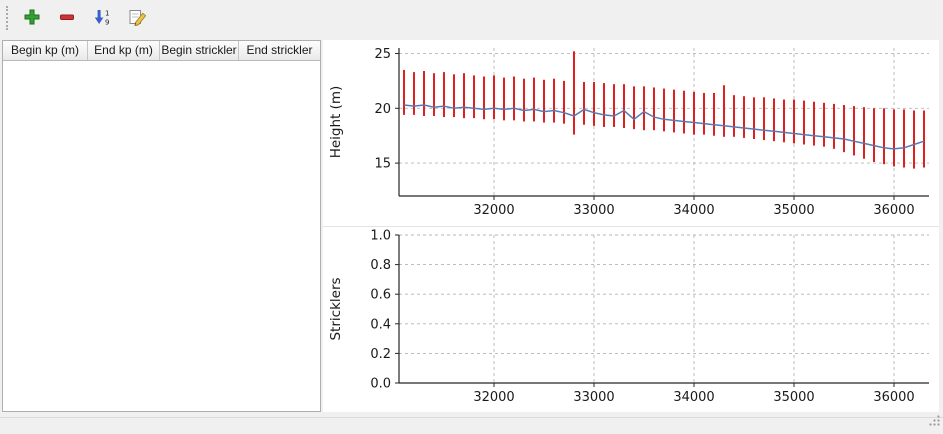 This screenshot has height=434, width=943. What do you see at coordinates (336, 122) in the screenshot?
I see `svg-text: Height (m)` at bounding box center [336, 122].